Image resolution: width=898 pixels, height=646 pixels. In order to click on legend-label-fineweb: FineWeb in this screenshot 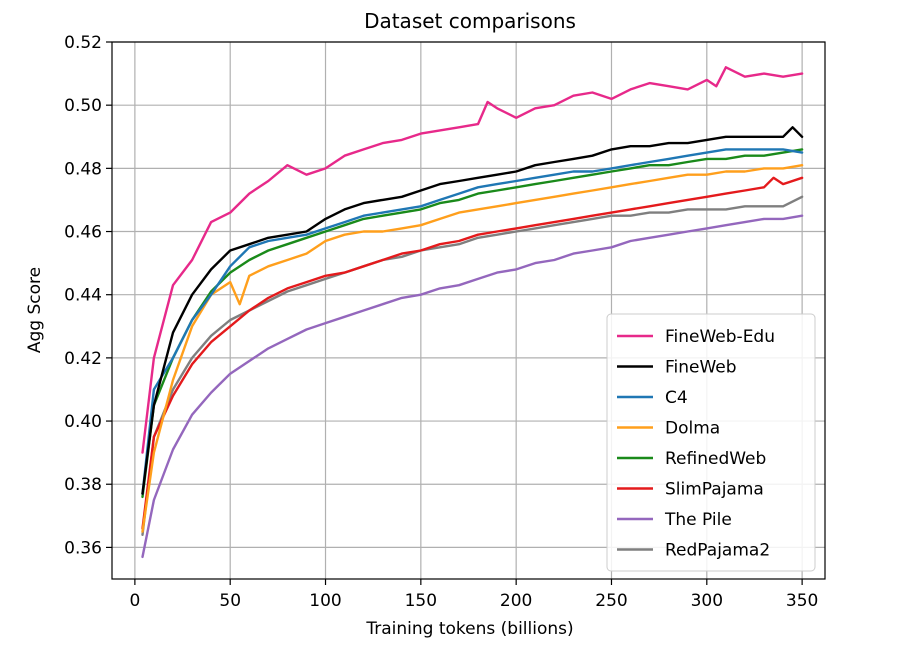, I will do `click(701, 368)`.